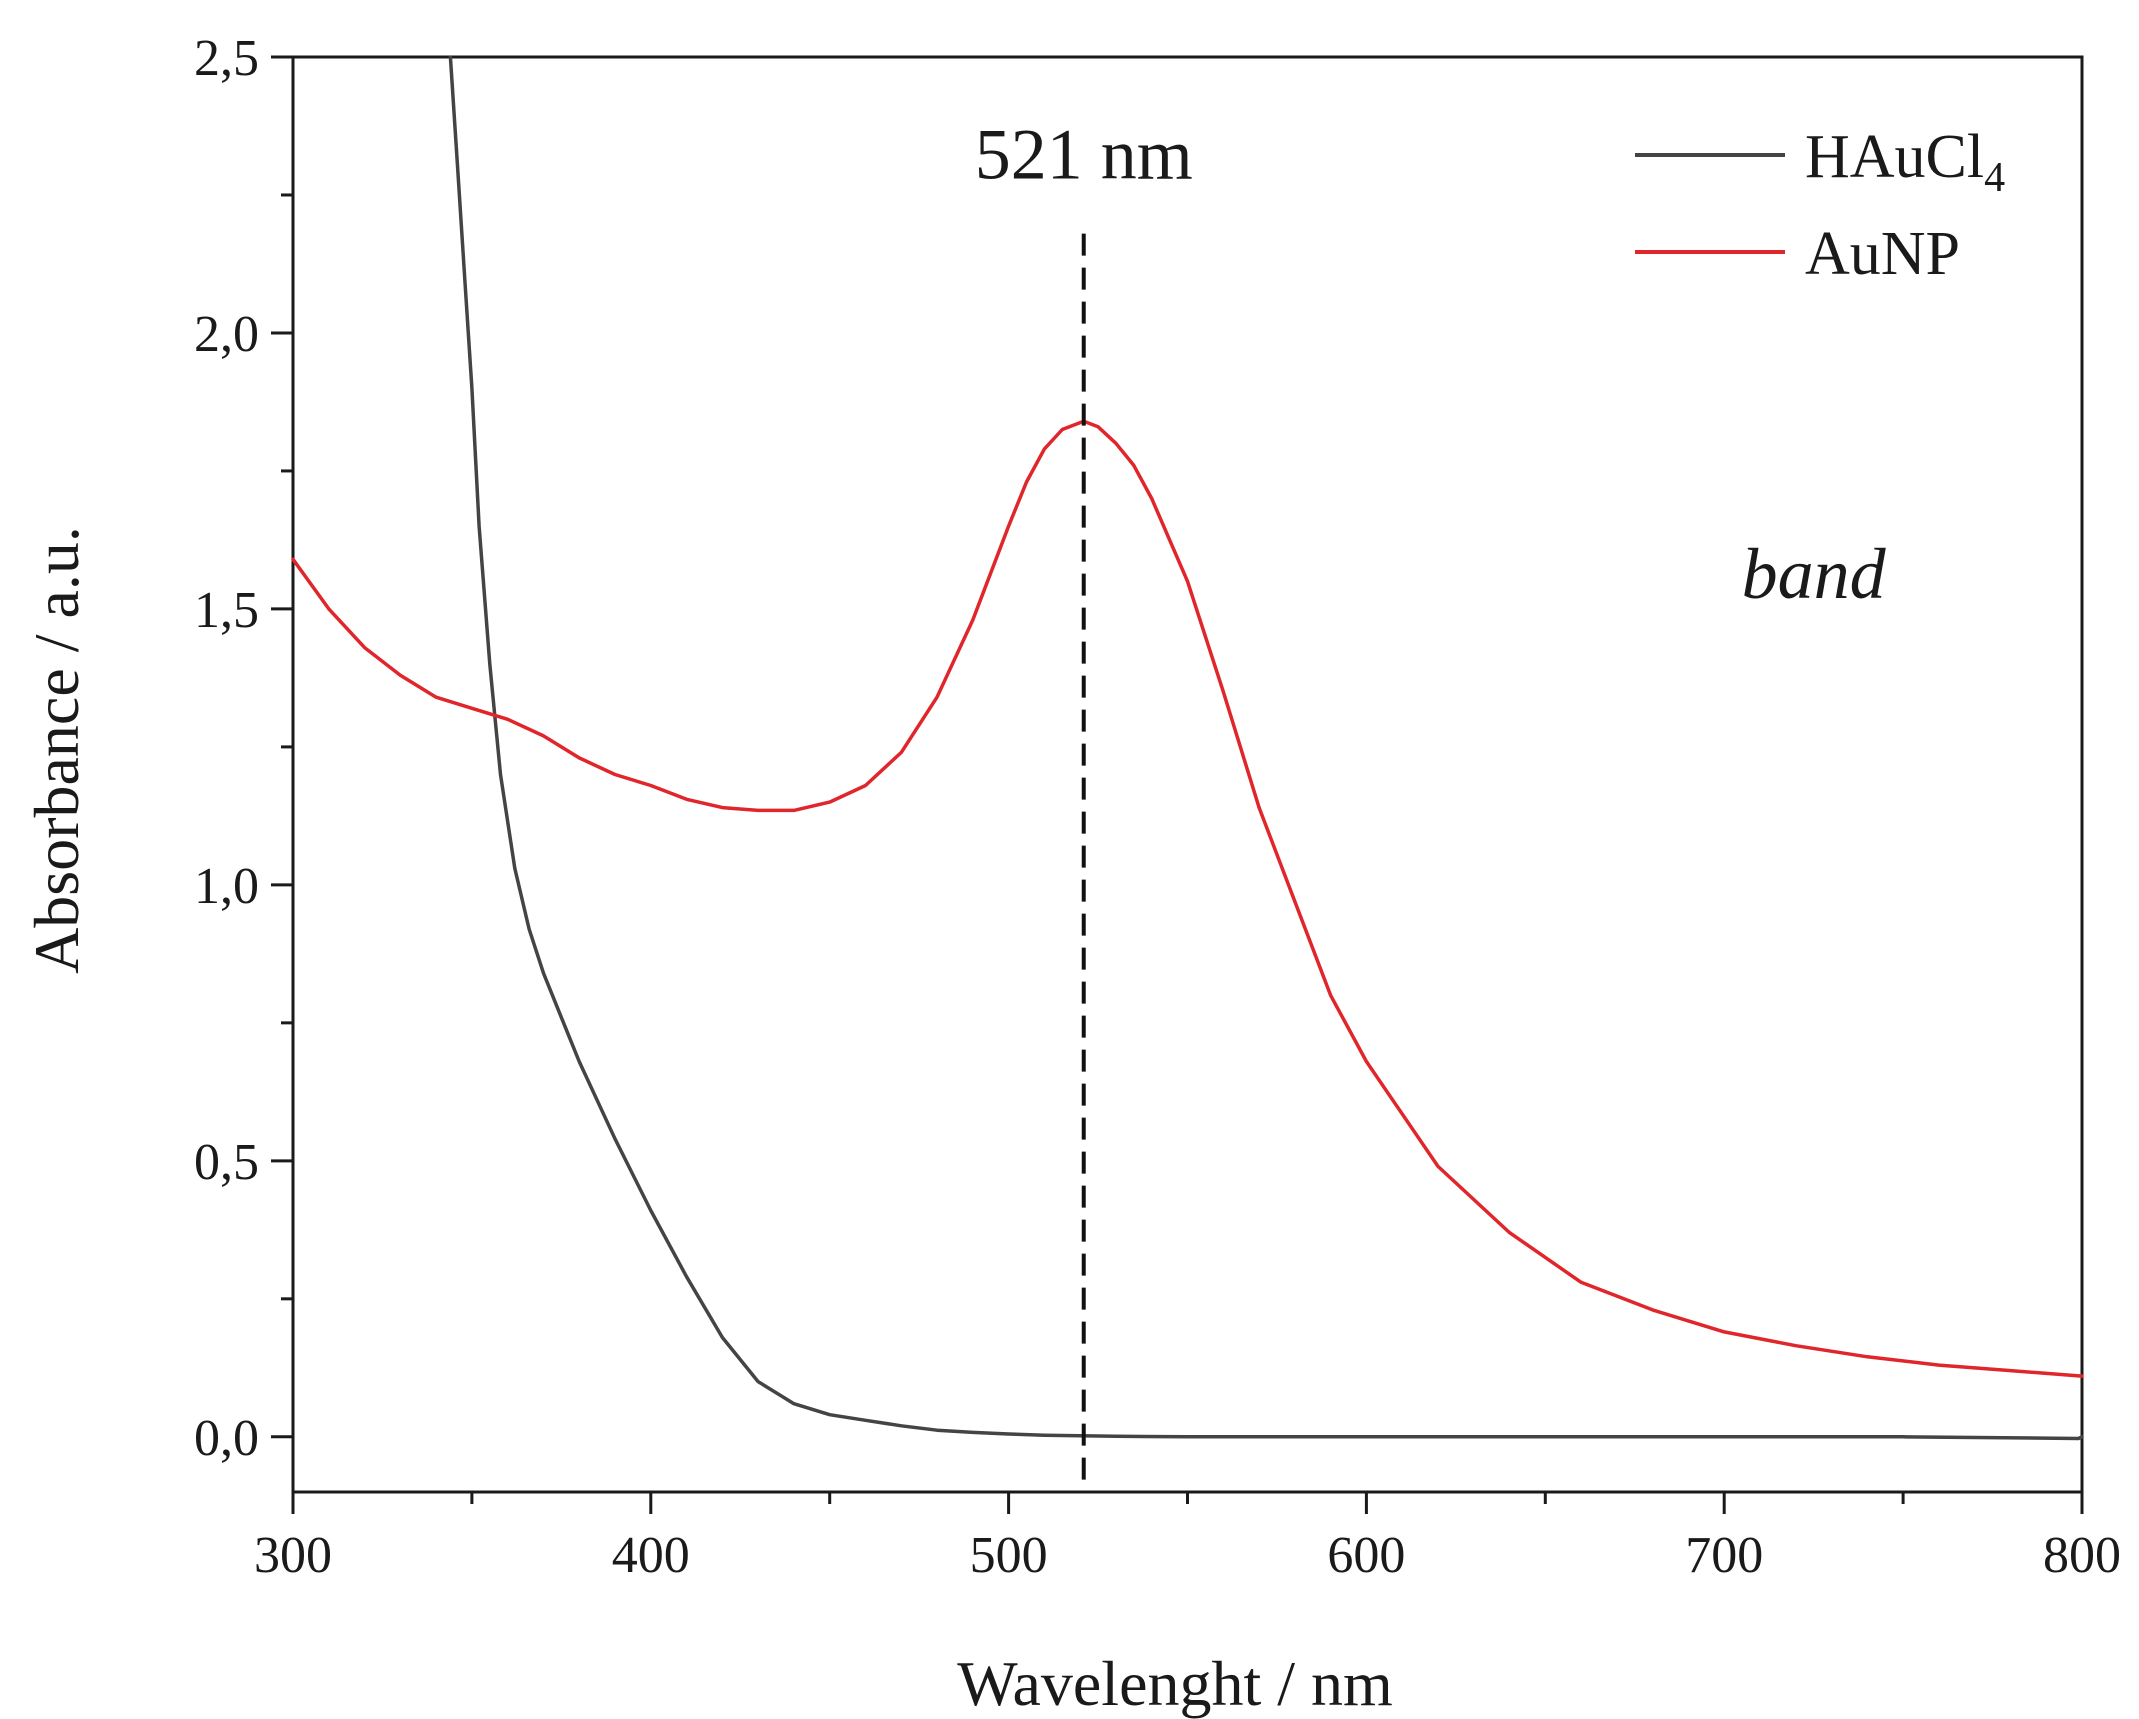 Image resolution: width=2139 pixels, height=1719 pixels. What do you see at coordinates (1366, 1555) in the screenshot?
I see `x-tick-label-600: 600` at bounding box center [1366, 1555].